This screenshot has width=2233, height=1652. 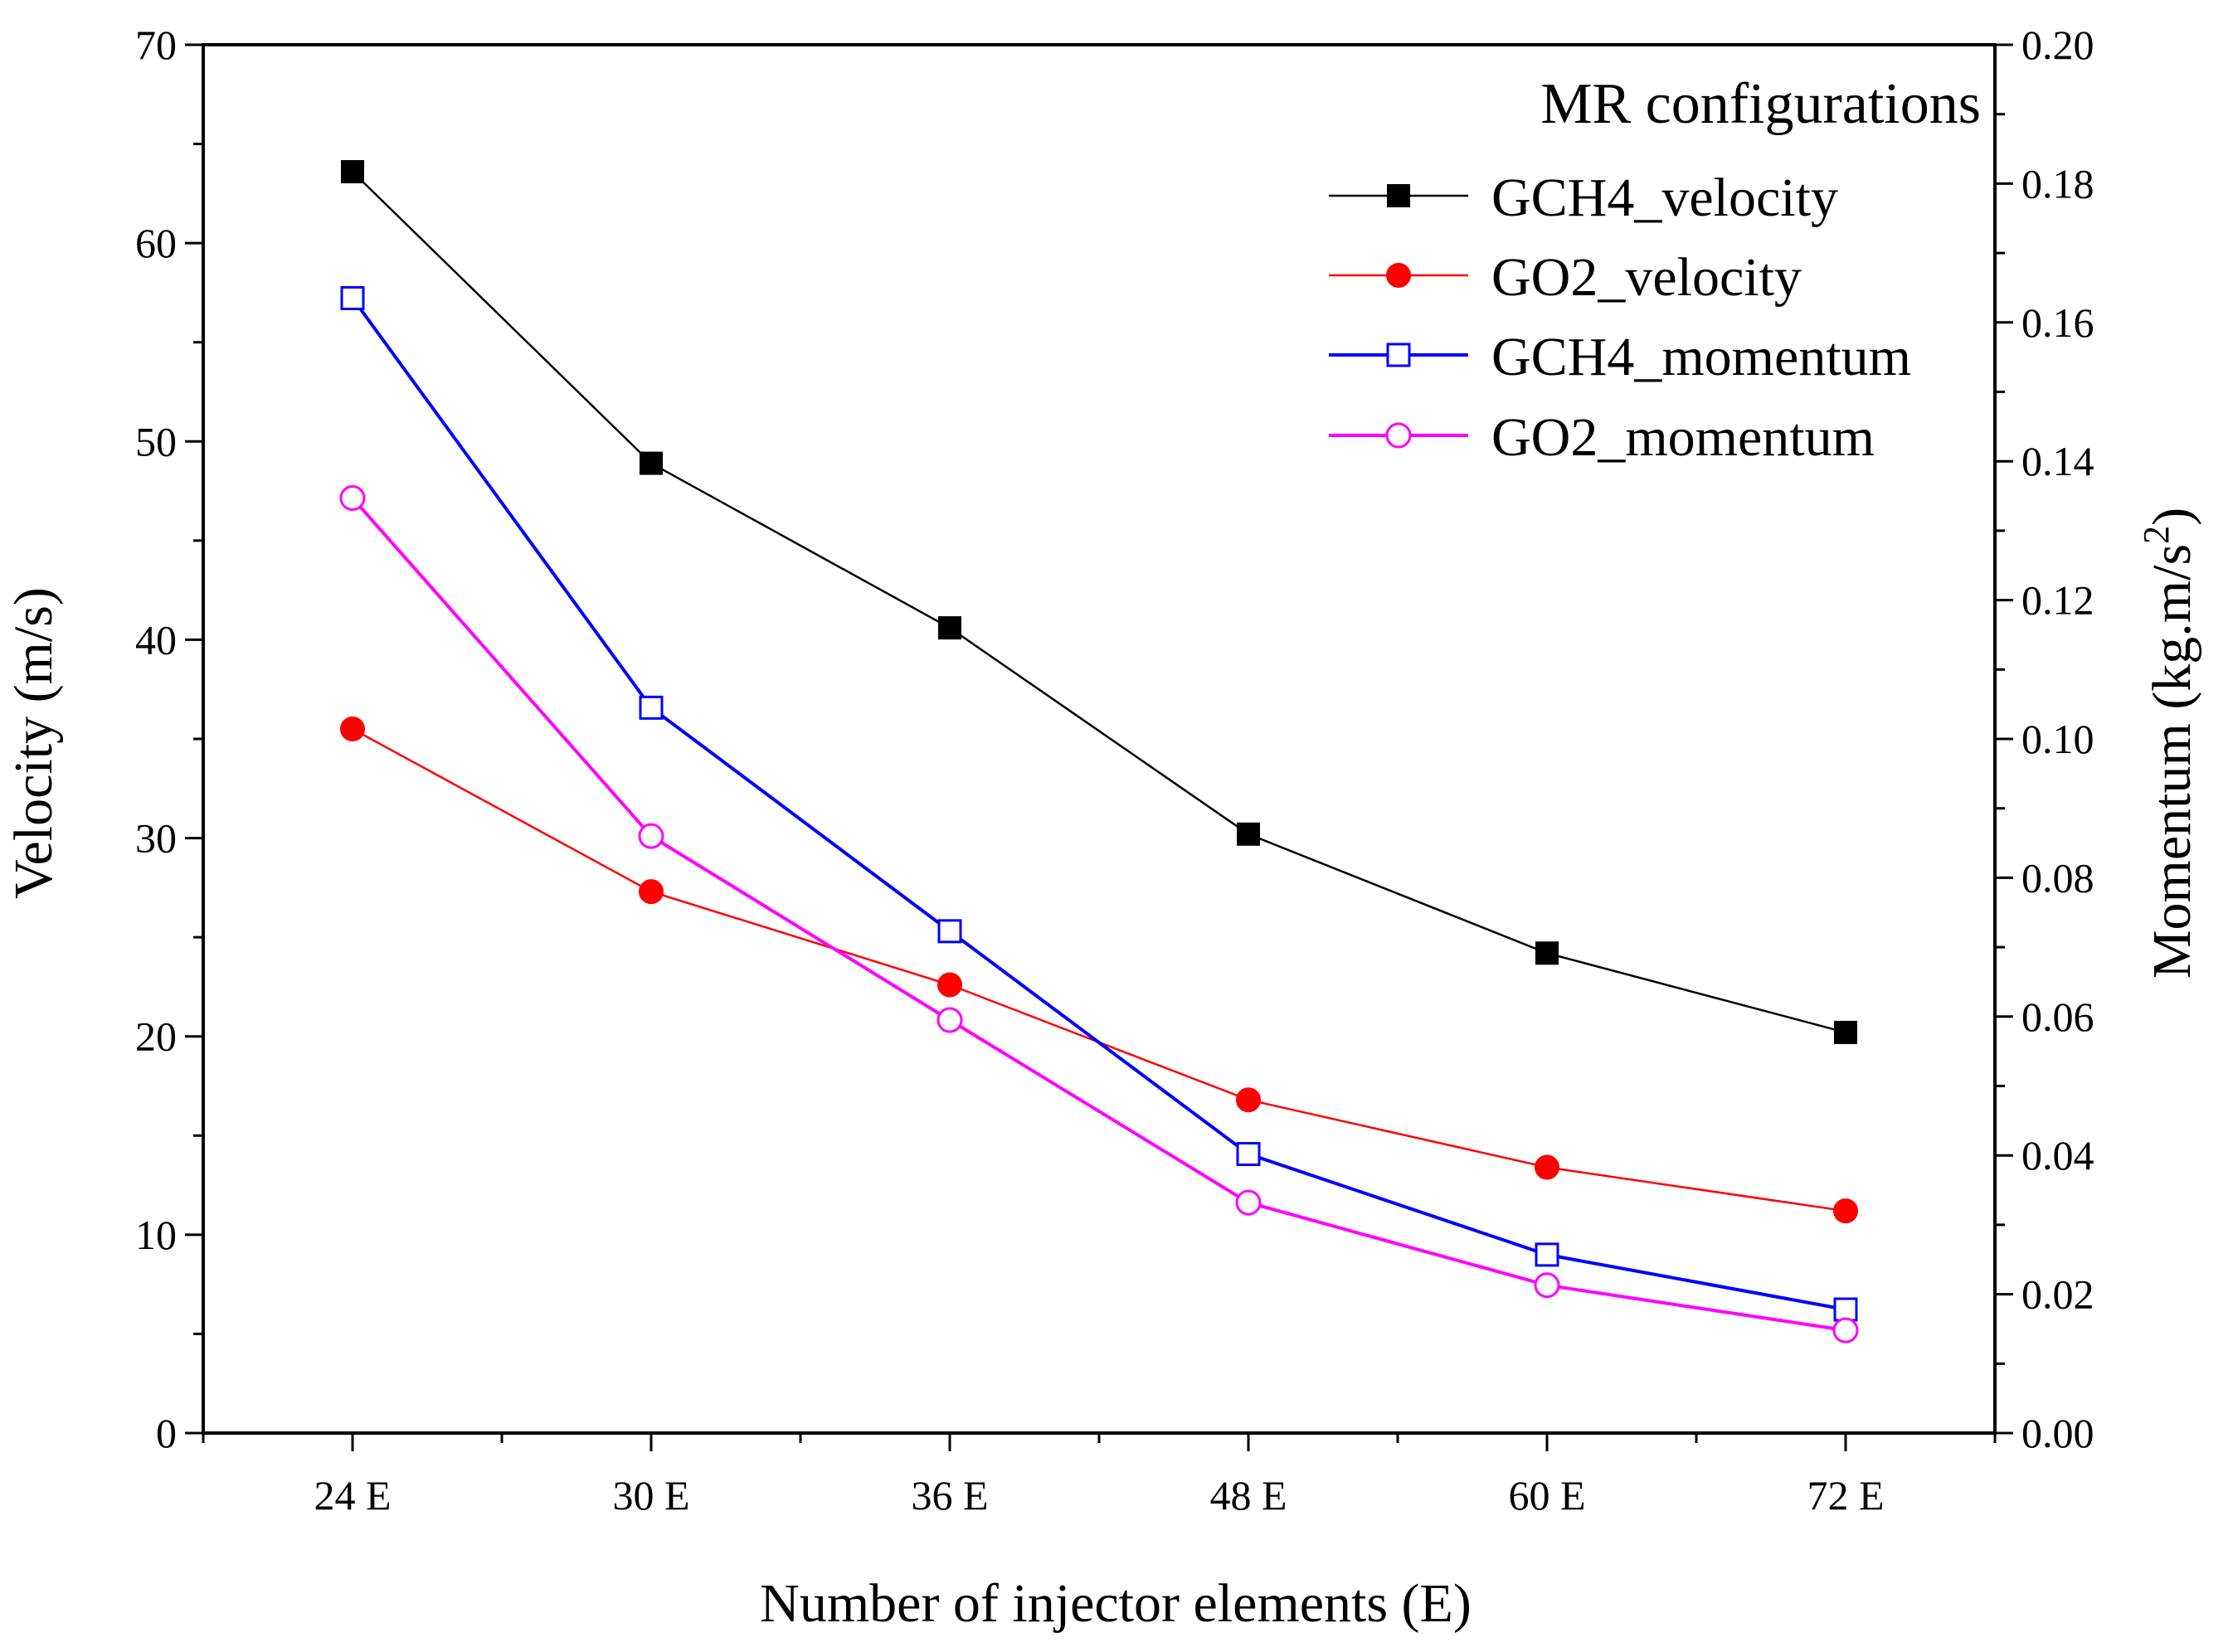 I want to click on y-right-tick-label: 0.20, so click(x=2058, y=45).